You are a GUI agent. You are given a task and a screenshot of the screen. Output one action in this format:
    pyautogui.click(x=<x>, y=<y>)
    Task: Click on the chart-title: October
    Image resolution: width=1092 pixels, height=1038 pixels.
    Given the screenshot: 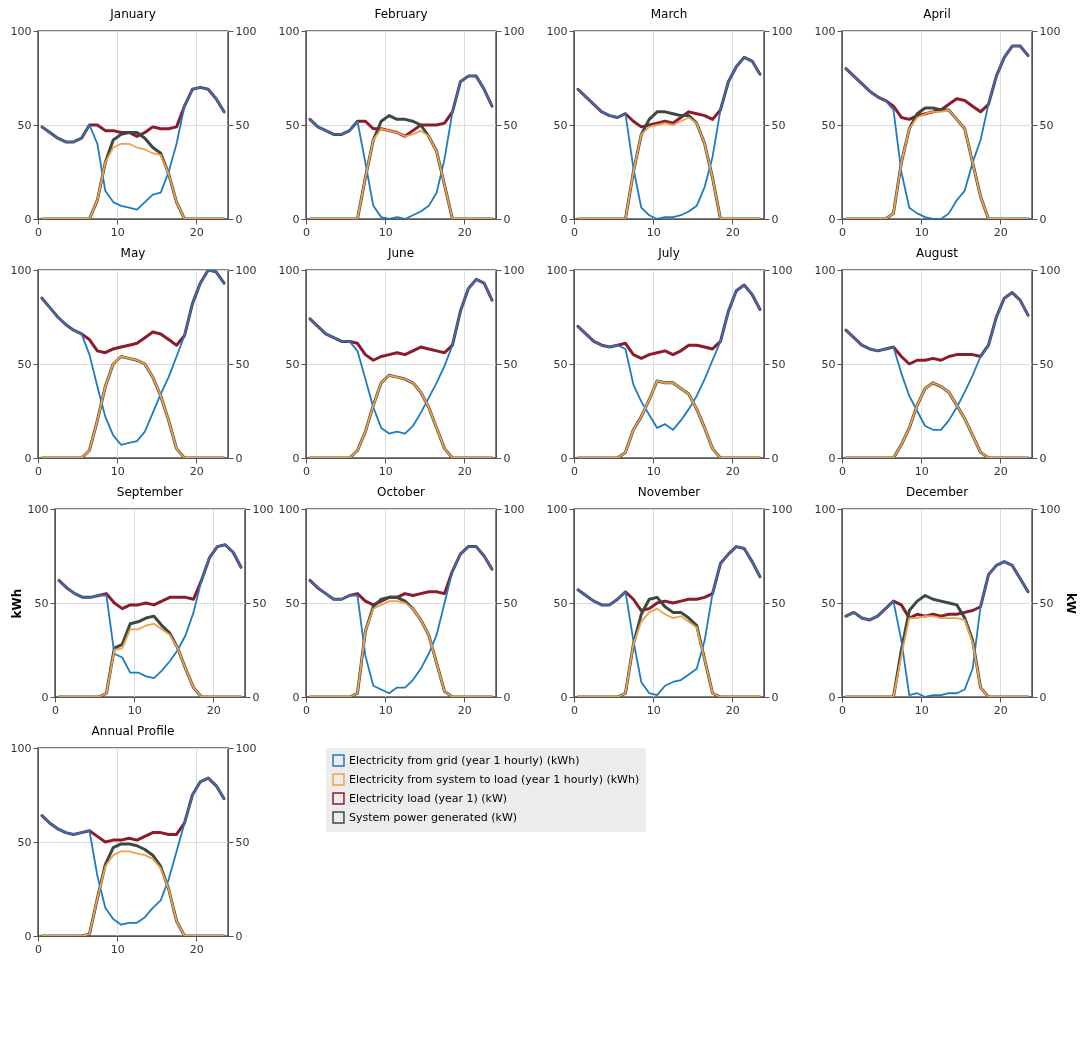 What is the action you would take?
    pyautogui.click(x=401, y=492)
    